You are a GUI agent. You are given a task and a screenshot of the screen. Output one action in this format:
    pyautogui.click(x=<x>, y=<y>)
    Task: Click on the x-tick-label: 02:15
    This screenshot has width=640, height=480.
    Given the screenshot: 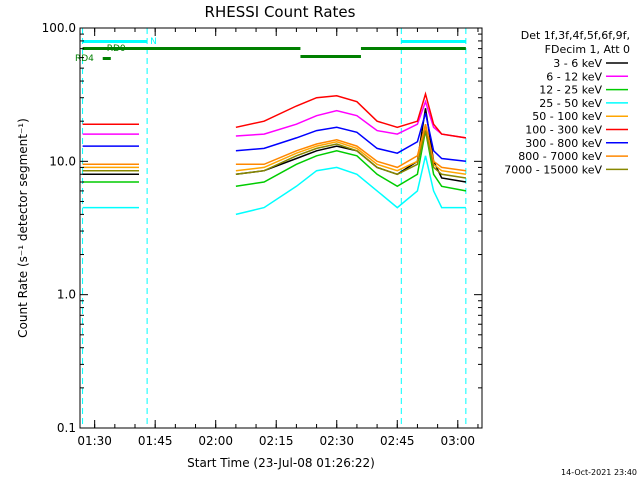 What is the action you would take?
    pyautogui.click(x=276, y=441)
    